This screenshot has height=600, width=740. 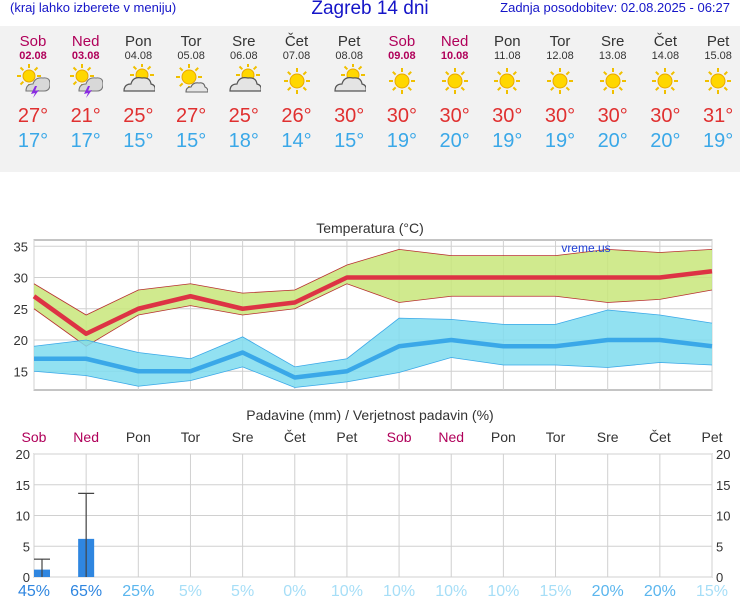 What do you see at coordinates (34, 437) in the screenshot?
I see `x-tick-label: Sob` at bounding box center [34, 437].